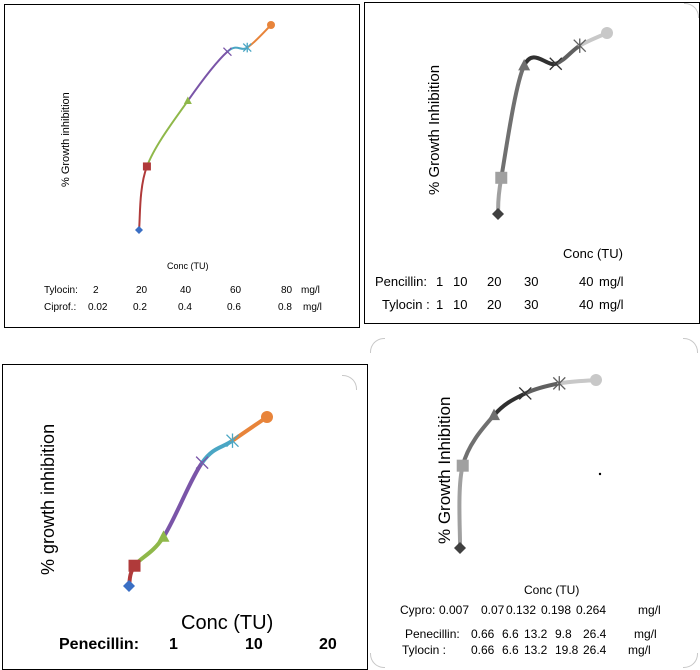 This screenshot has height=670, width=700. What do you see at coordinates (406, 304) in the screenshot?
I see `chart-2-scale-2-label: Tylocin :` at bounding box center [406, 304].